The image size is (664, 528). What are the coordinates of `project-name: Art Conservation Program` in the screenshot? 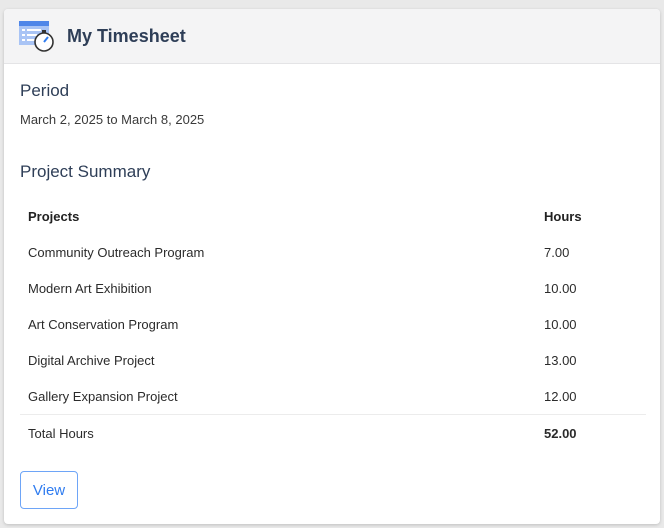 It's located at (103, 324).